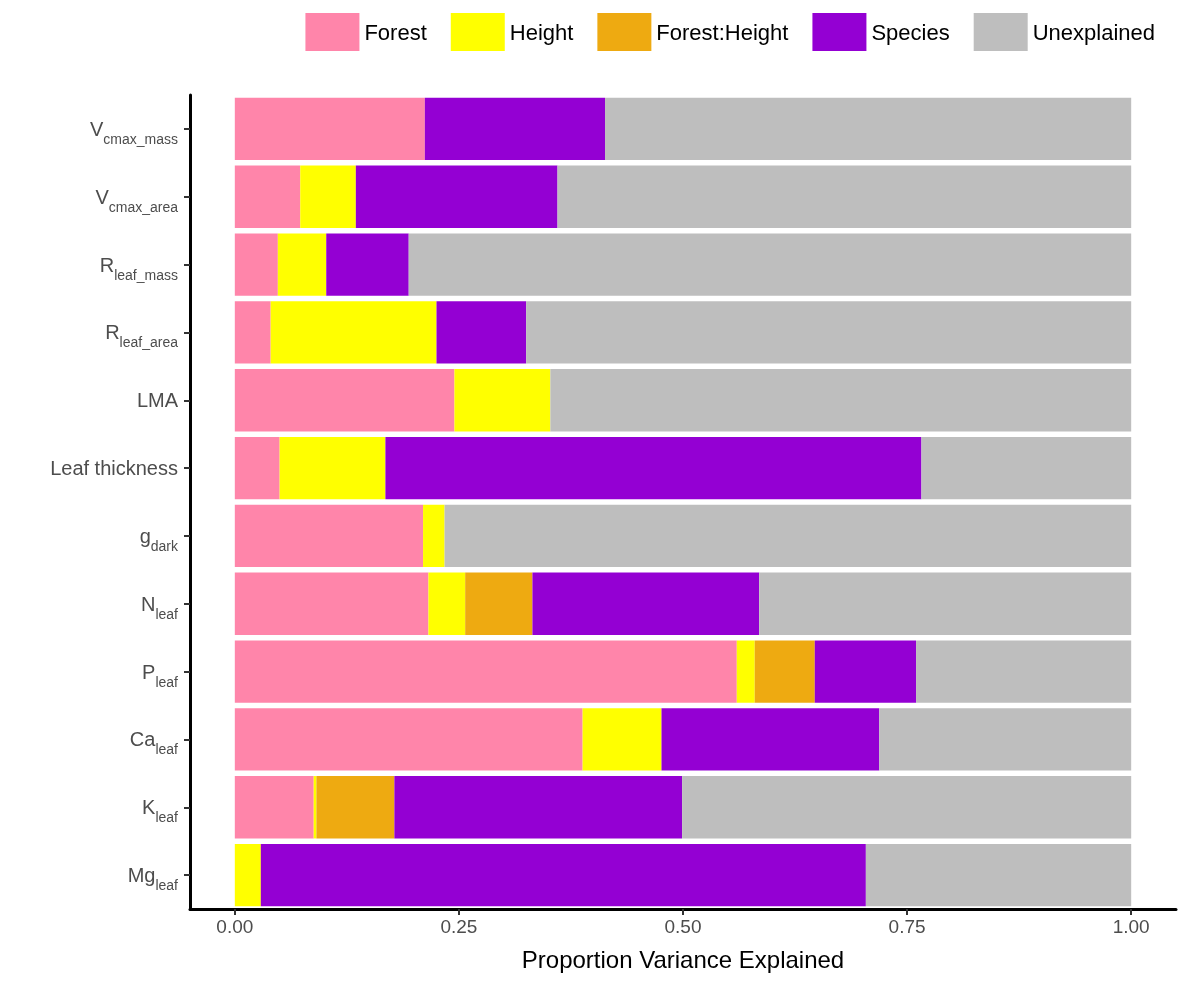  What do you see at coordinates (459, 926) in the screenshot?
I see `x-tick-label: 0.25` at bounding box center [459, 926].